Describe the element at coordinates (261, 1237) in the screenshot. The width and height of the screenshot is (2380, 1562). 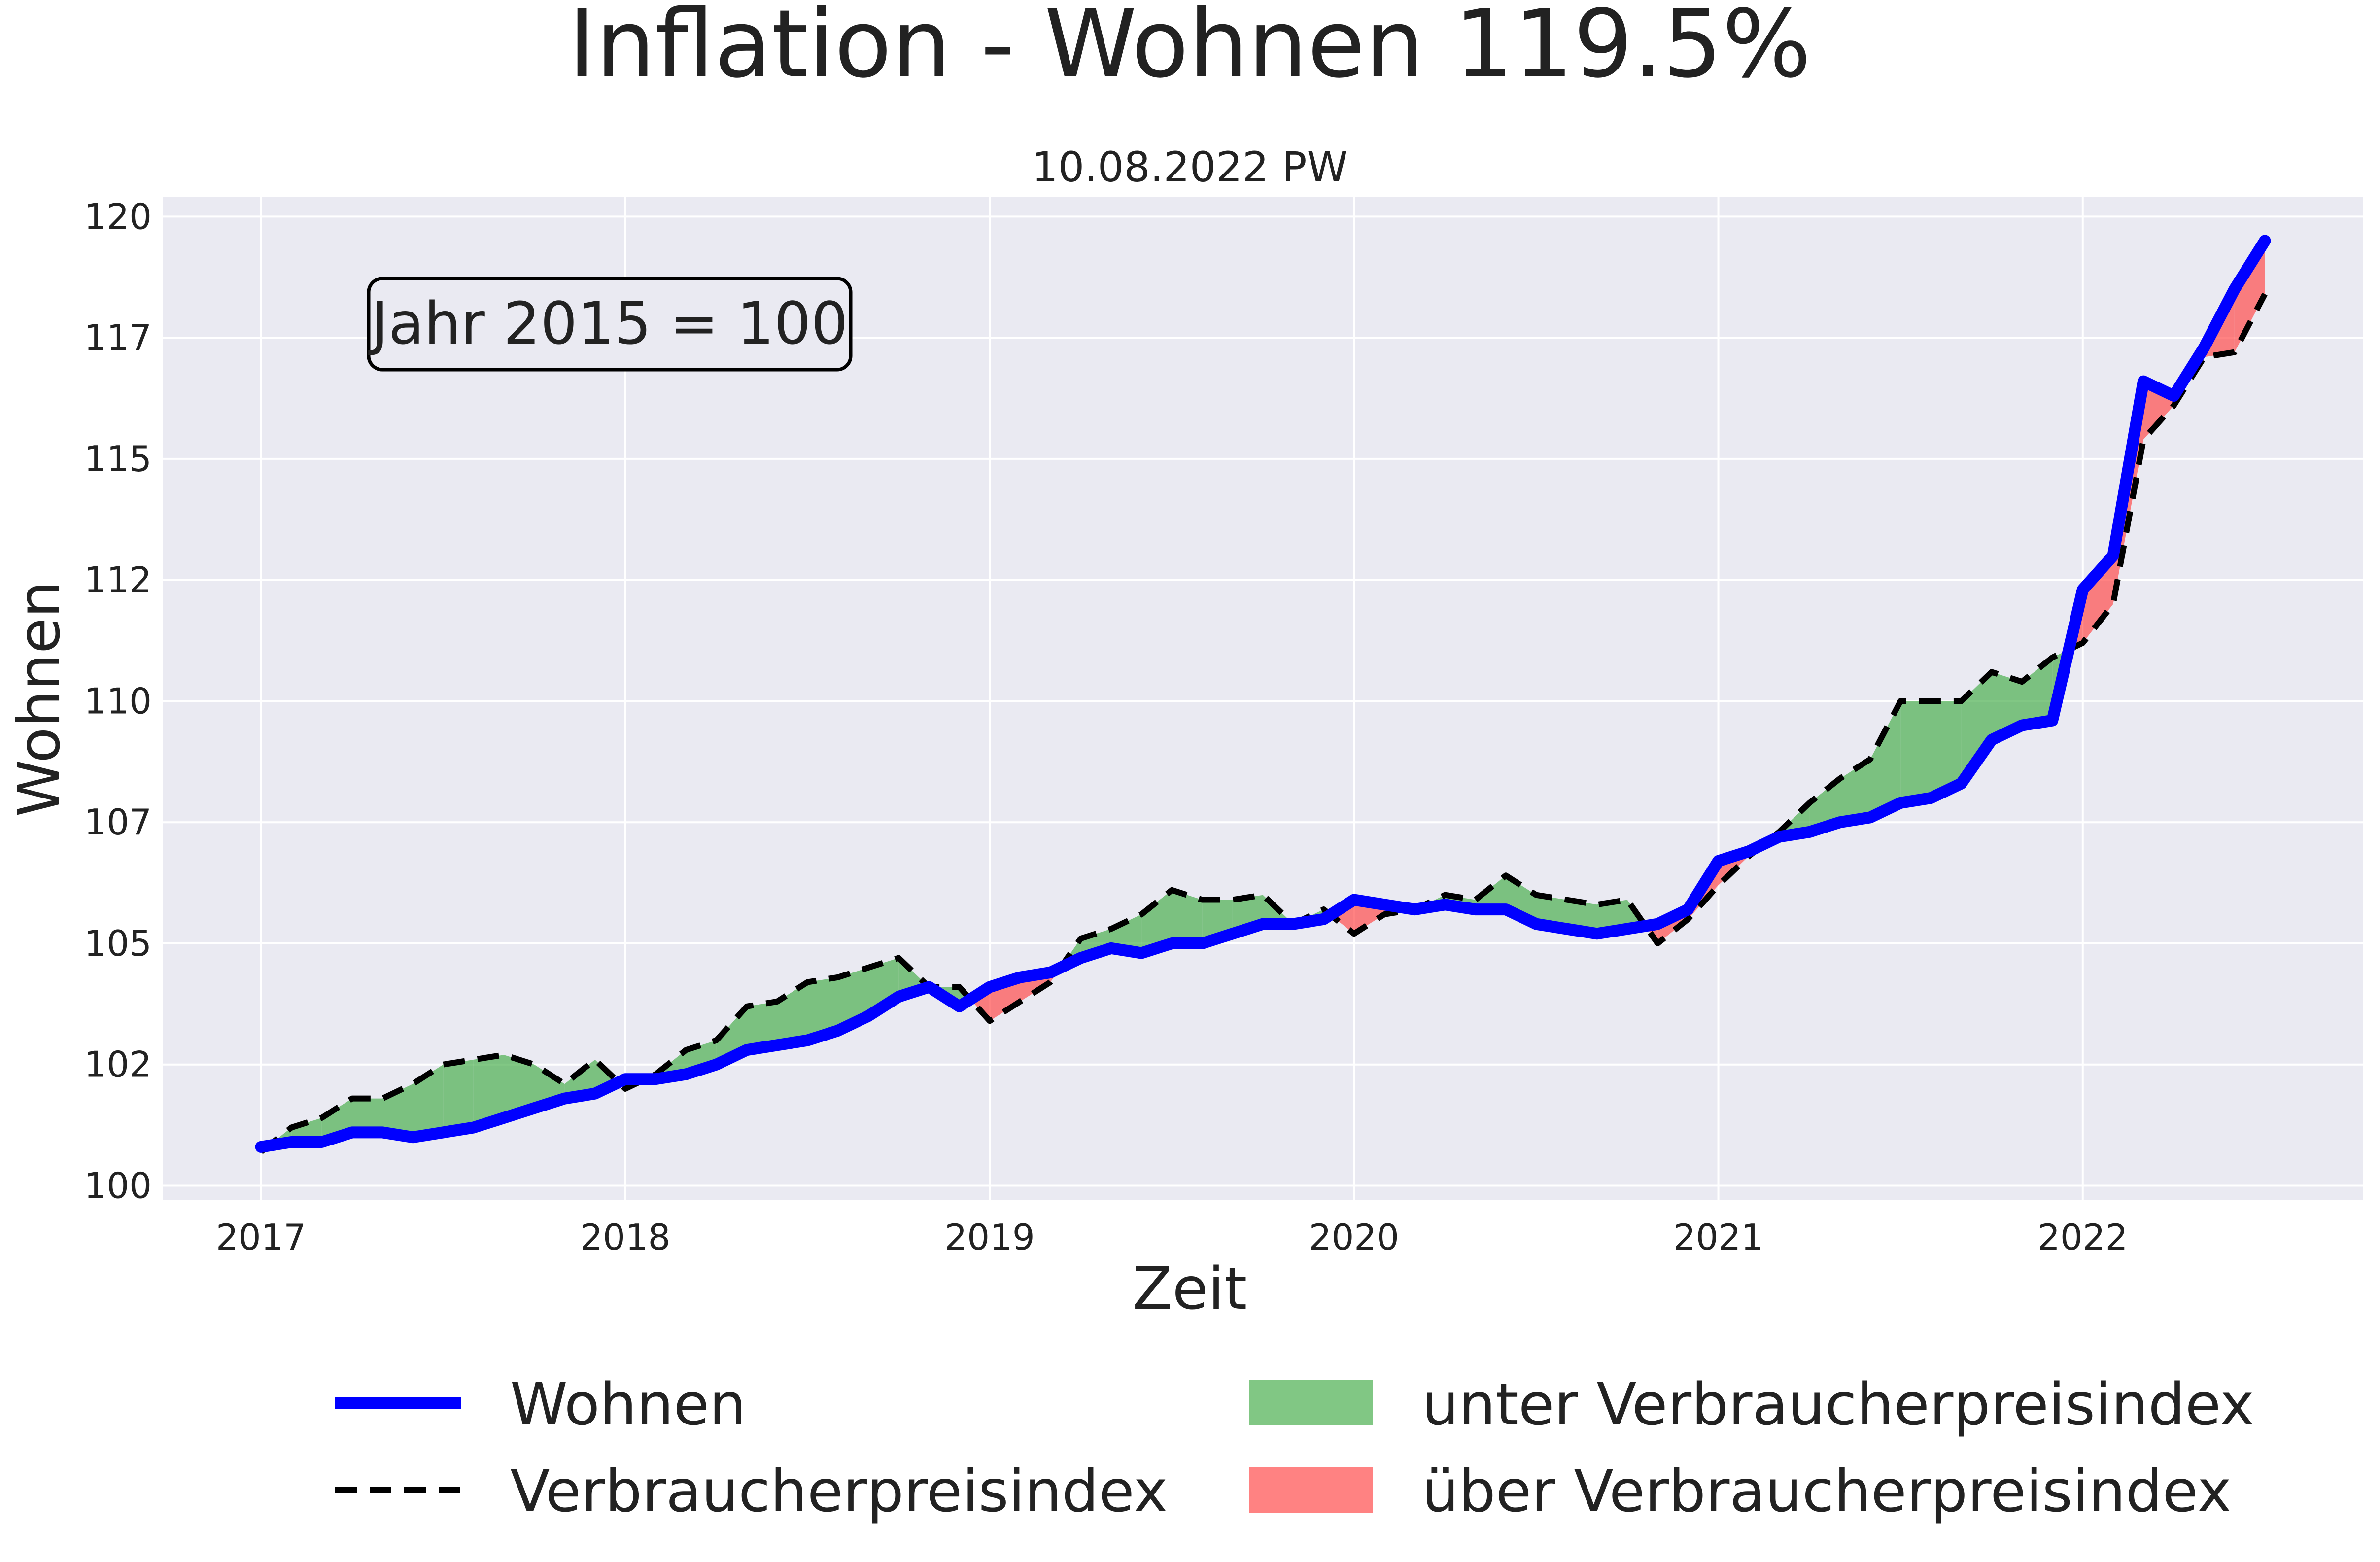
I see `x-tick-label-0: 2017` at that location.